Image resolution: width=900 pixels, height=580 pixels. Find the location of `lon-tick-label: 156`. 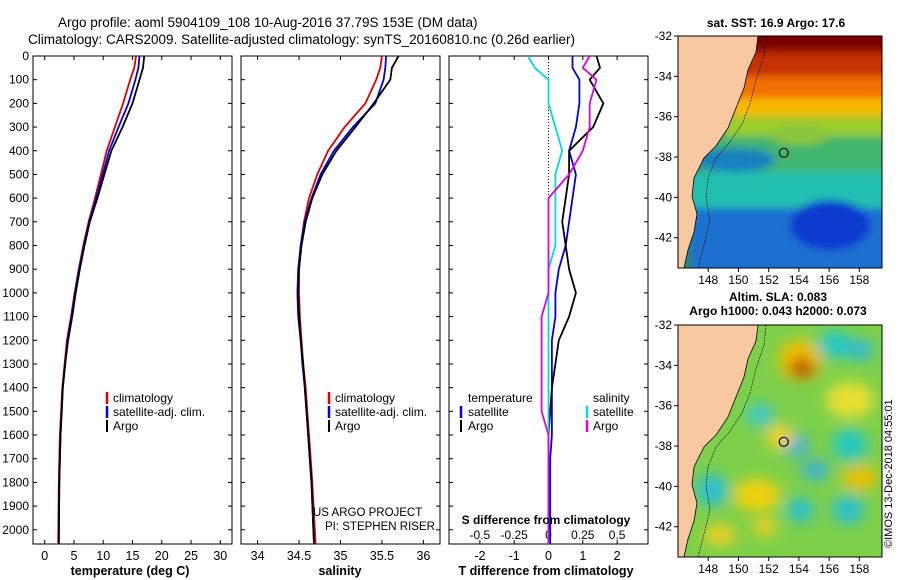

lon-tick-label: 156 is located at coordinates (829, 569).